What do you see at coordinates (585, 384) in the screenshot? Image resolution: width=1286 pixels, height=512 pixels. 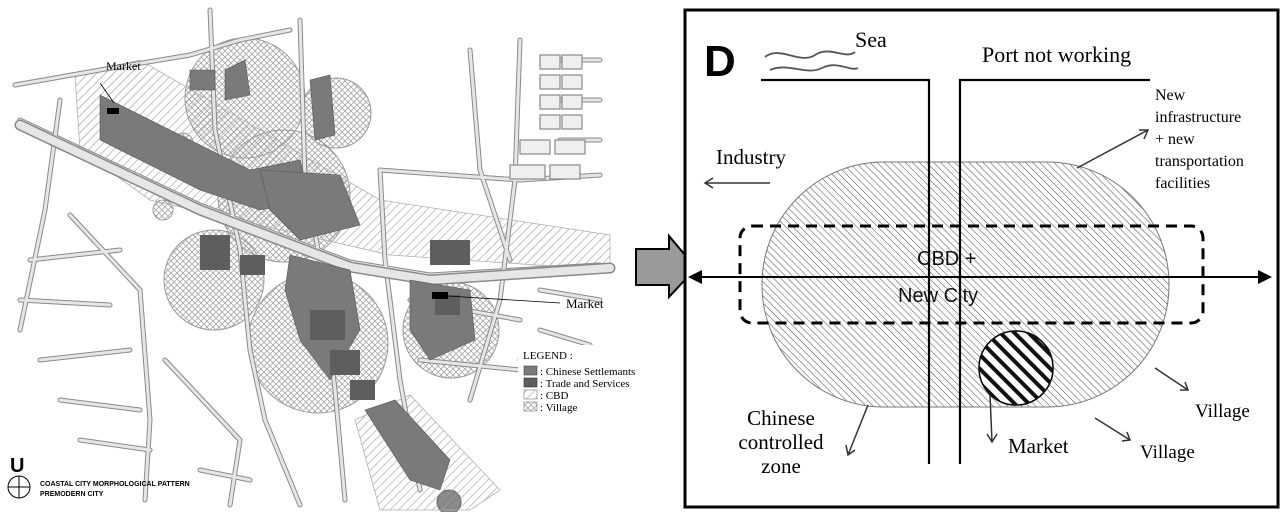 I see `legend-item-trade: : Trade and Services` at bounding box center [585, 384].